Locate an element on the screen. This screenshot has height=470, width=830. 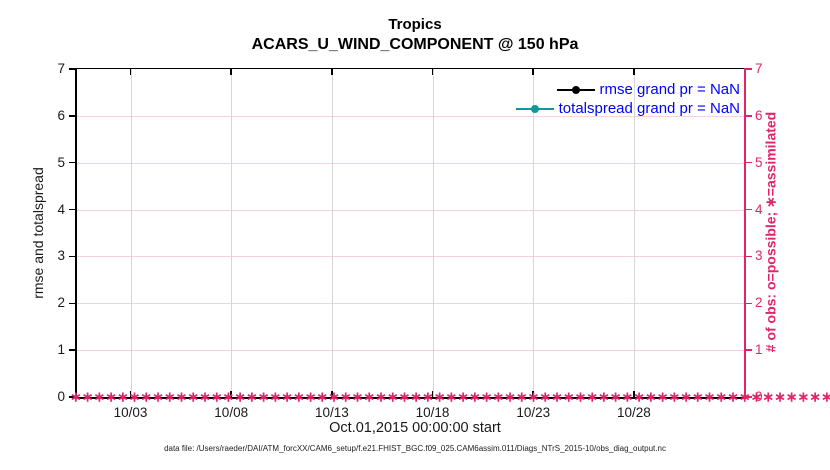
y-tick-label-right: 0 is located at coordinates (759, 396).